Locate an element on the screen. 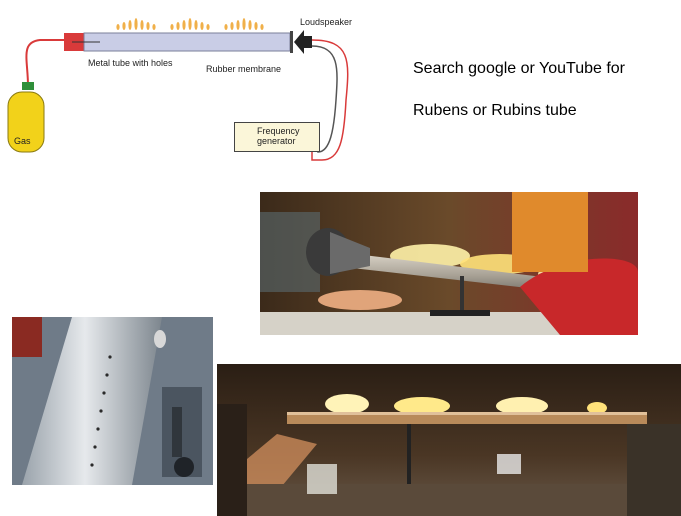 This screenshot has height=516, width=681. rubber-membrane is located at coordinates (291, 42).